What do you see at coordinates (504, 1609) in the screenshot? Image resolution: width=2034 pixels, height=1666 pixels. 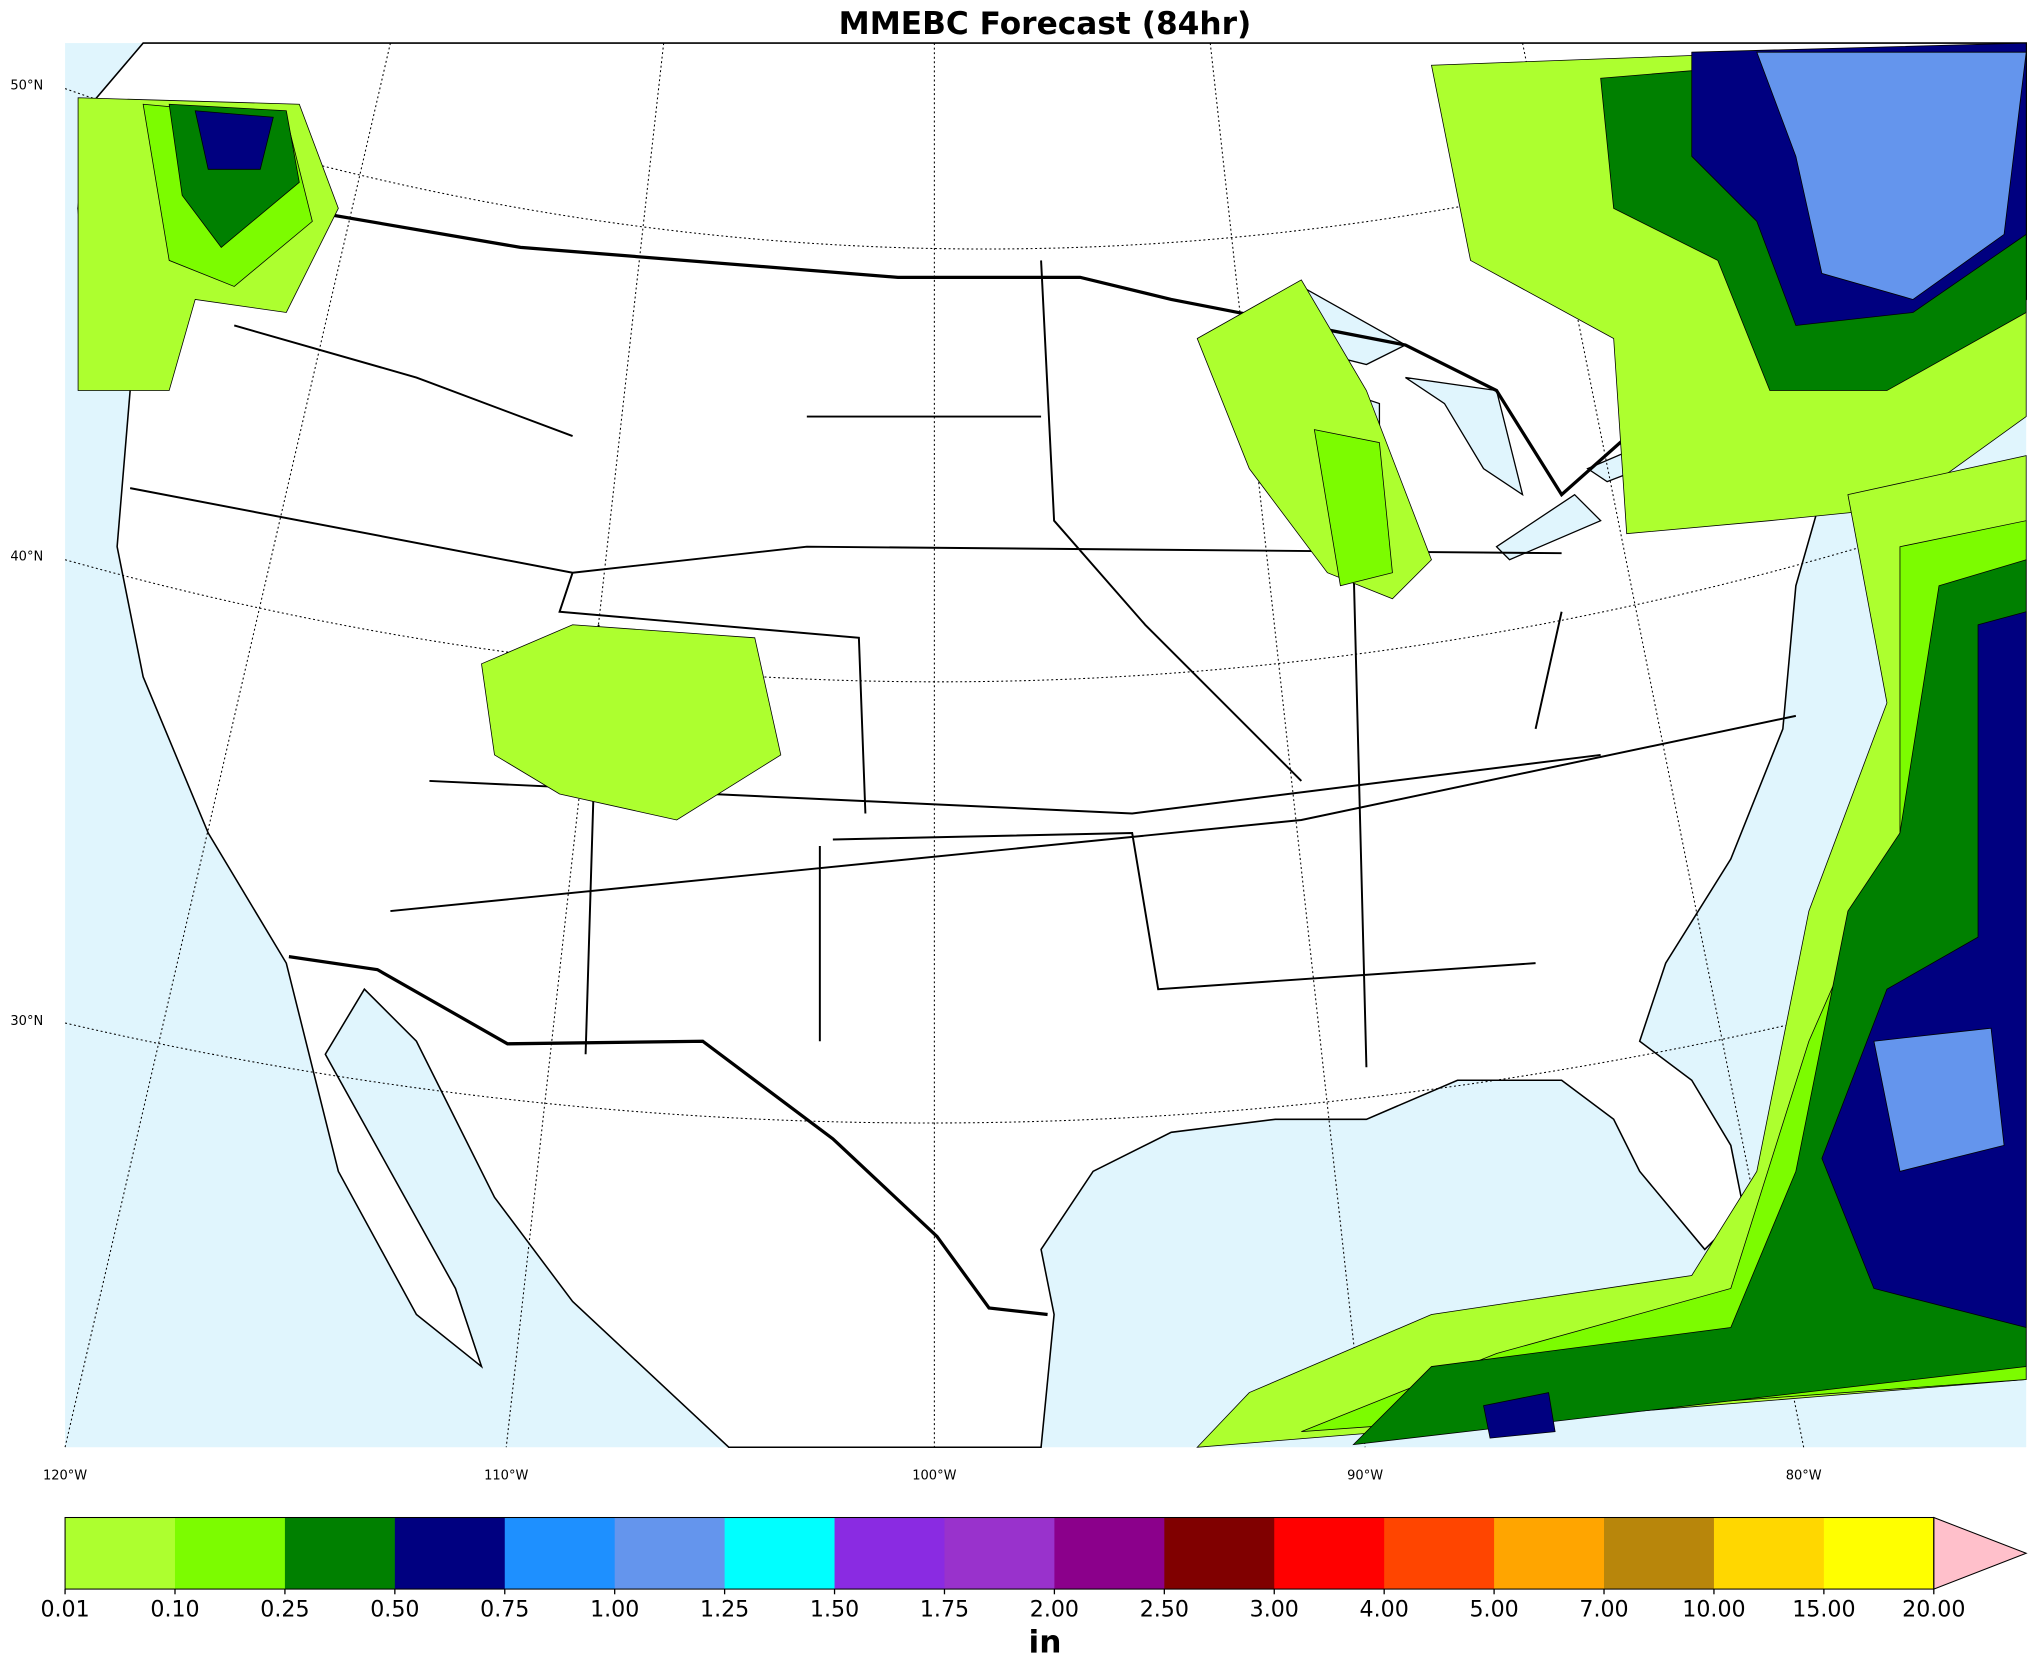 I see `colorbar-tick-label: 0.75` at bounding box center [504, 1609].